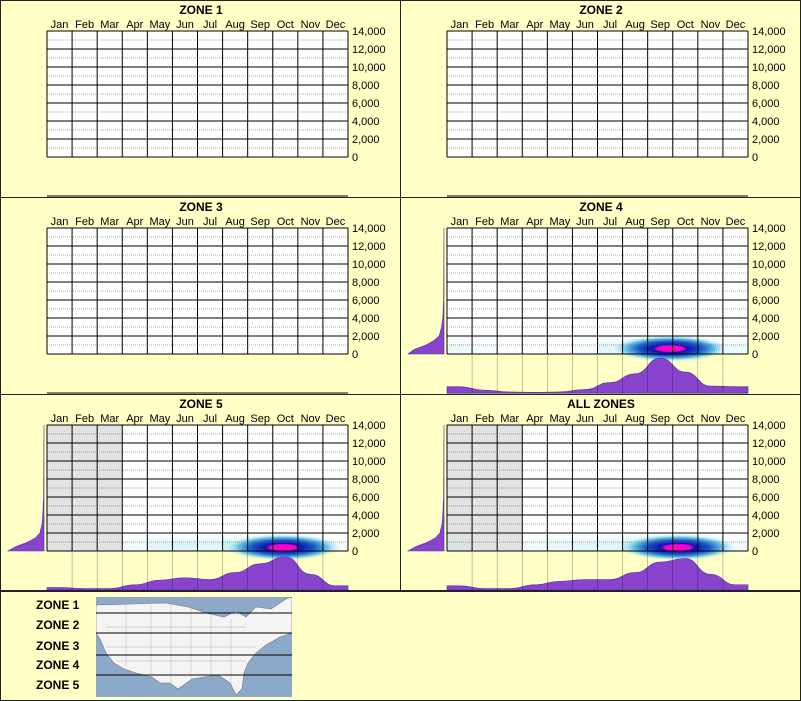 This screenshot has height=701, width=801. I want to click on shaded-month, so click(485, 488).